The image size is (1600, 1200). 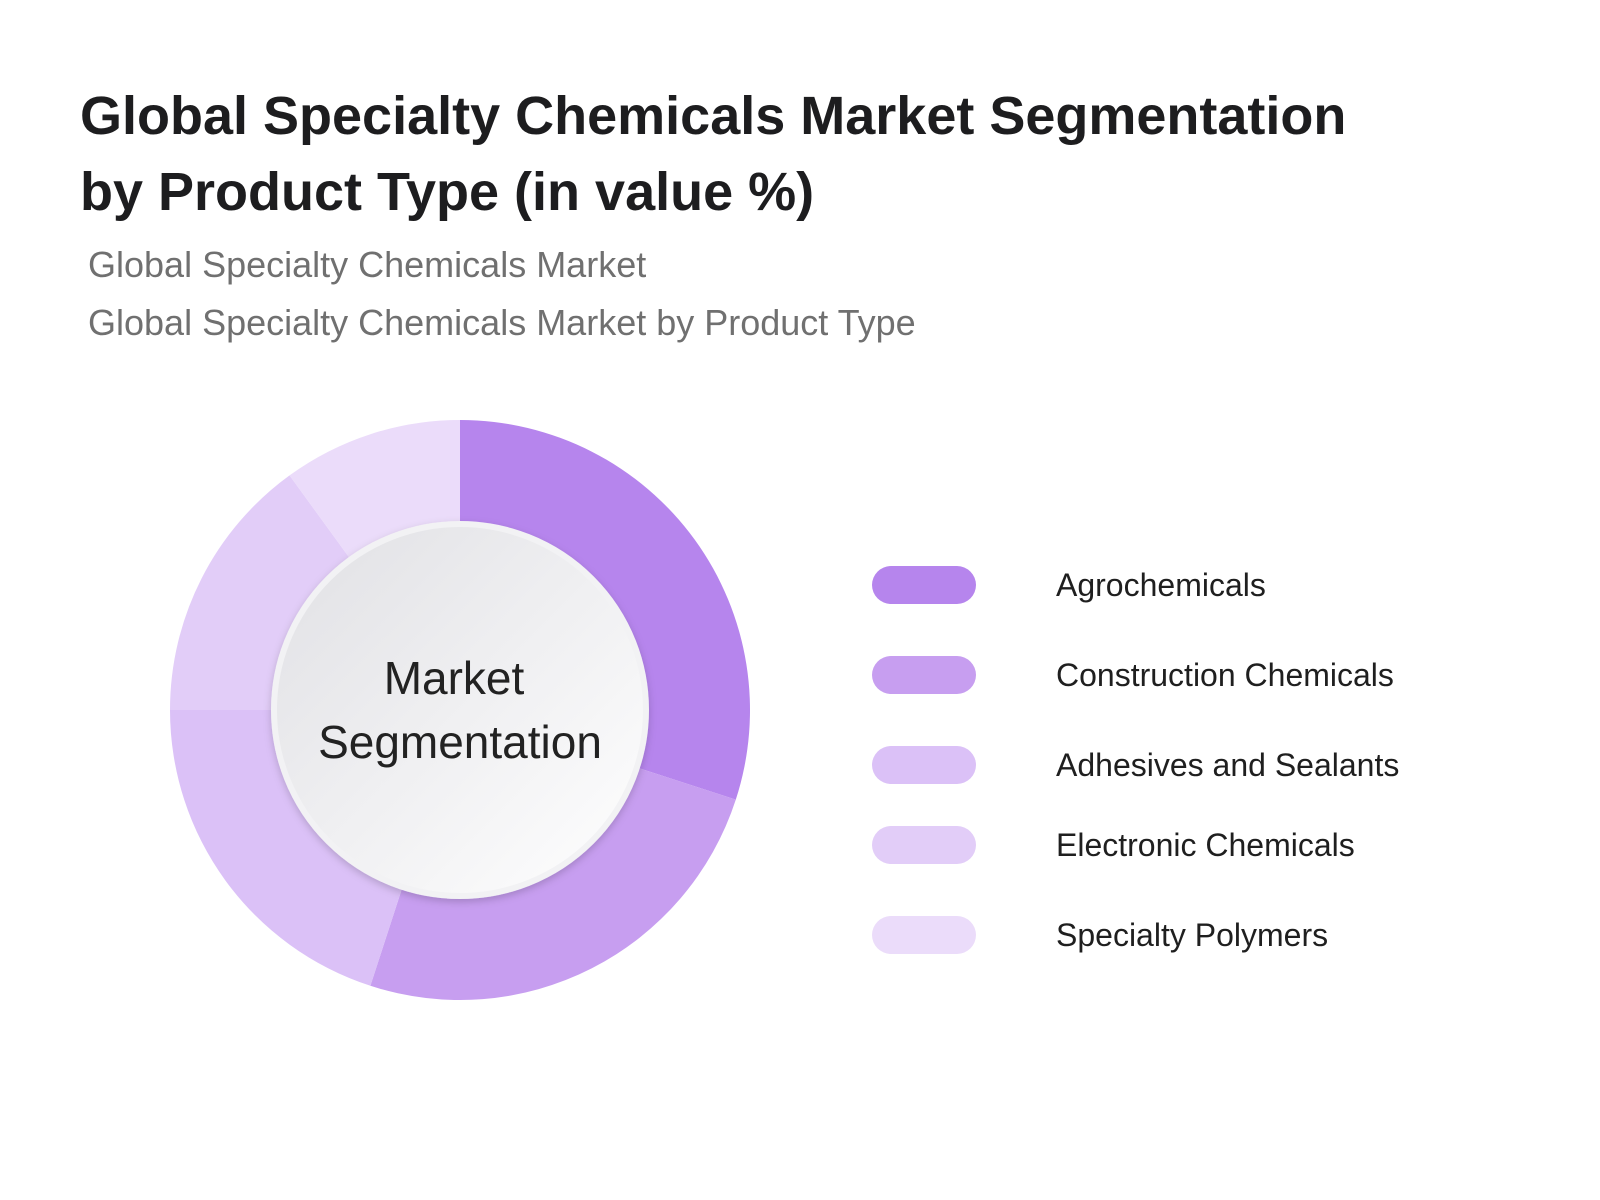 I want to click on legend-label: Specialty Polymers, so click(x=1192, y=934).